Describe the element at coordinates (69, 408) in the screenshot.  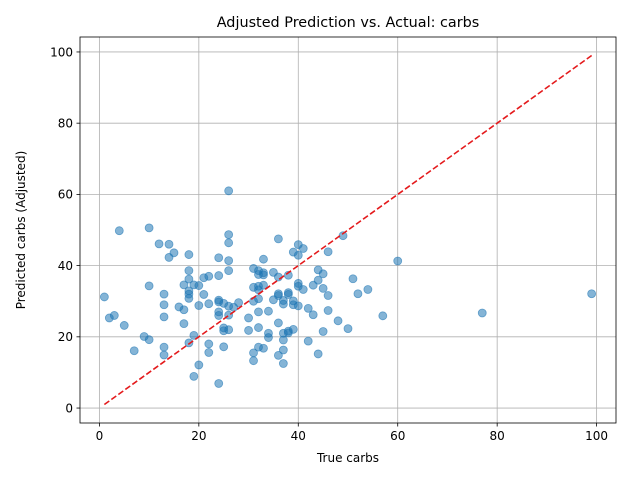
I see `y-tick-label: 0` at that location.